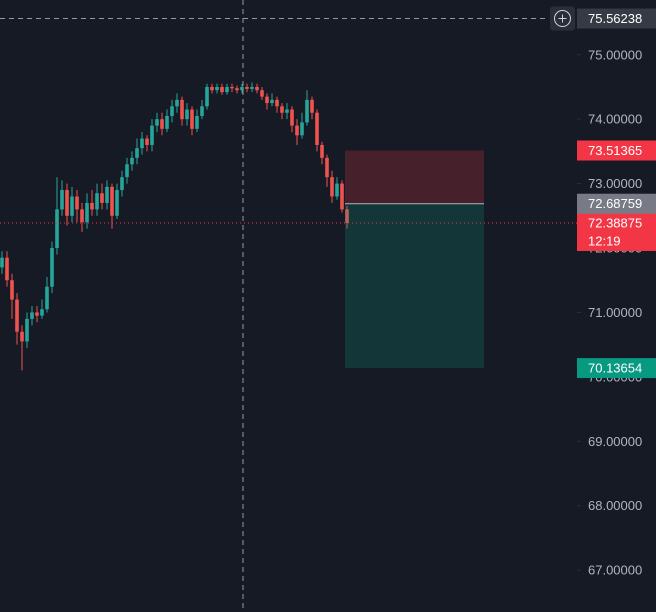 Image resolution: width=656 pixels, height=612 pixels. Describe the element at coordinates (414, 177) in the screenshot. I see `stop-zone` at that location.